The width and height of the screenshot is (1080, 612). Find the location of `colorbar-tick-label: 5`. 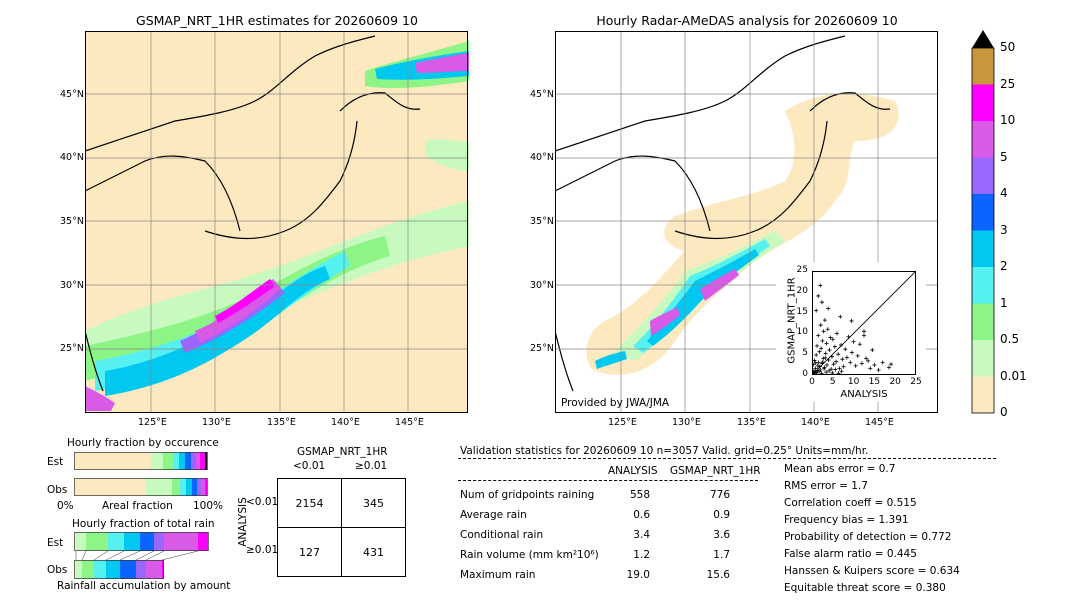

colorbar-tick-label: 5 is located at coordinates (1004, 156).